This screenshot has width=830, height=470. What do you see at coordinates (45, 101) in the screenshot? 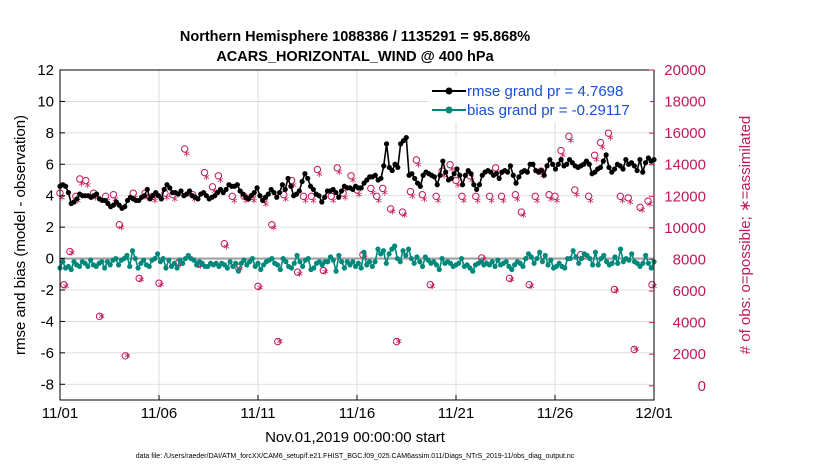
I see `y-left-tick-label: 10` at bounding box center [45, 101].